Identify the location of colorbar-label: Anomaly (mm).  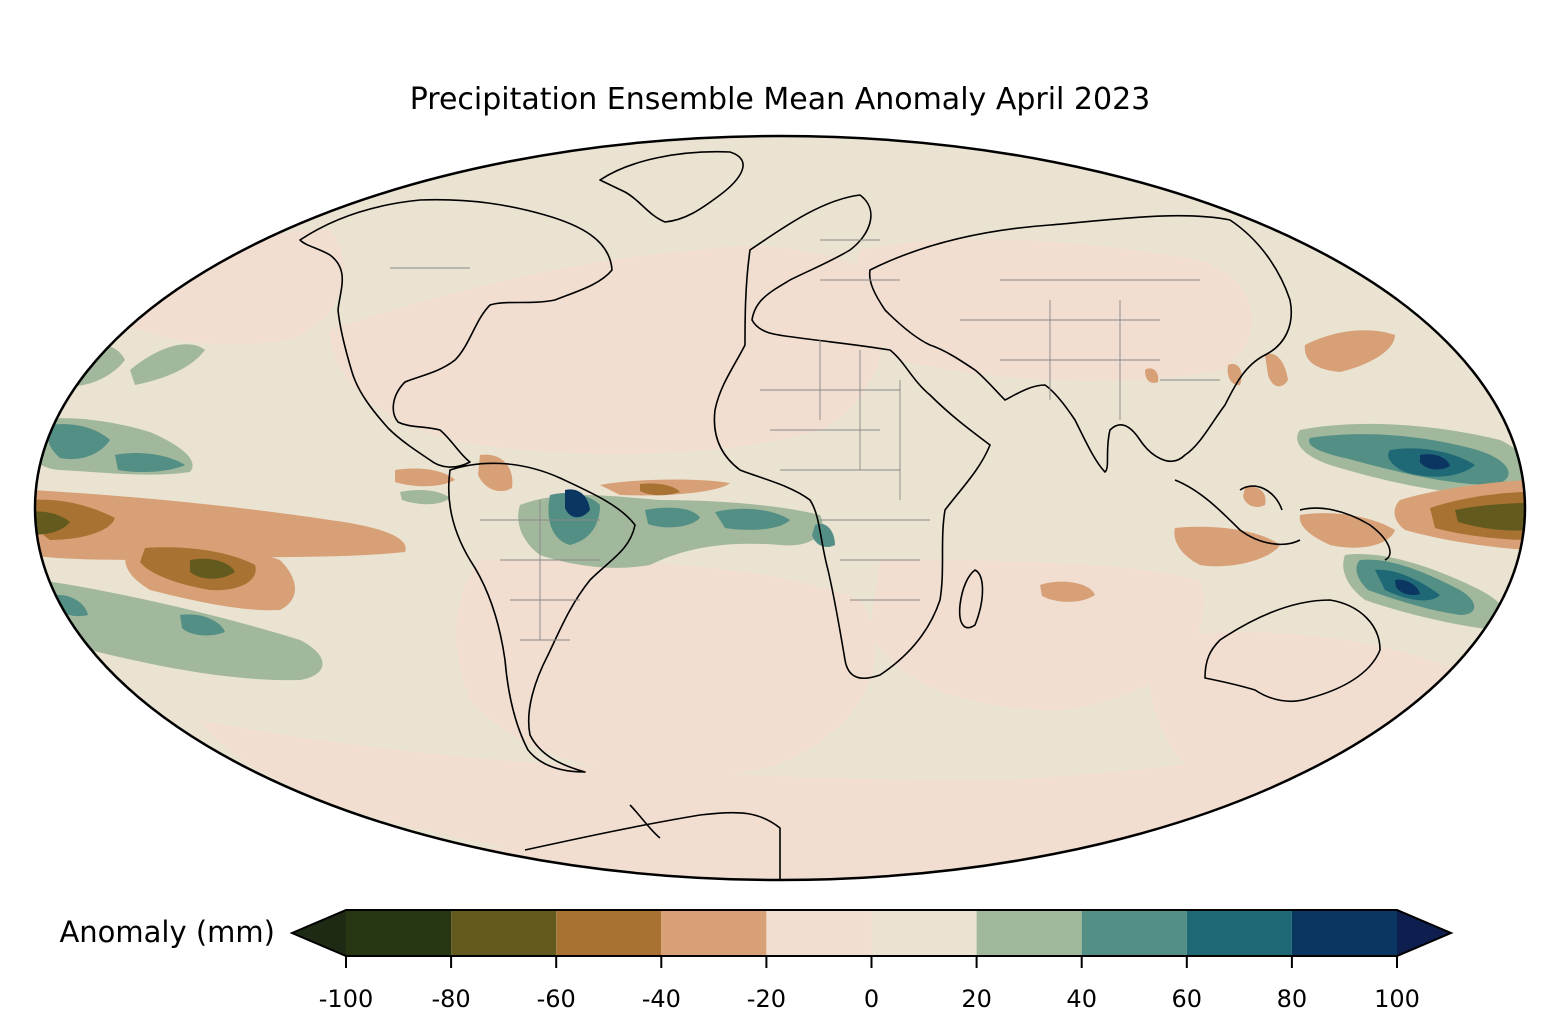
(167, 932).